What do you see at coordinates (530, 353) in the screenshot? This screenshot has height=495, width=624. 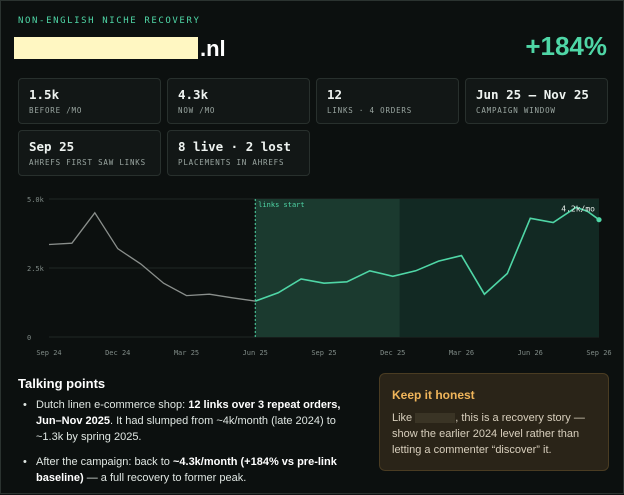 I see `x-tick-label: Jun 26` at bounding box center [530, 353].